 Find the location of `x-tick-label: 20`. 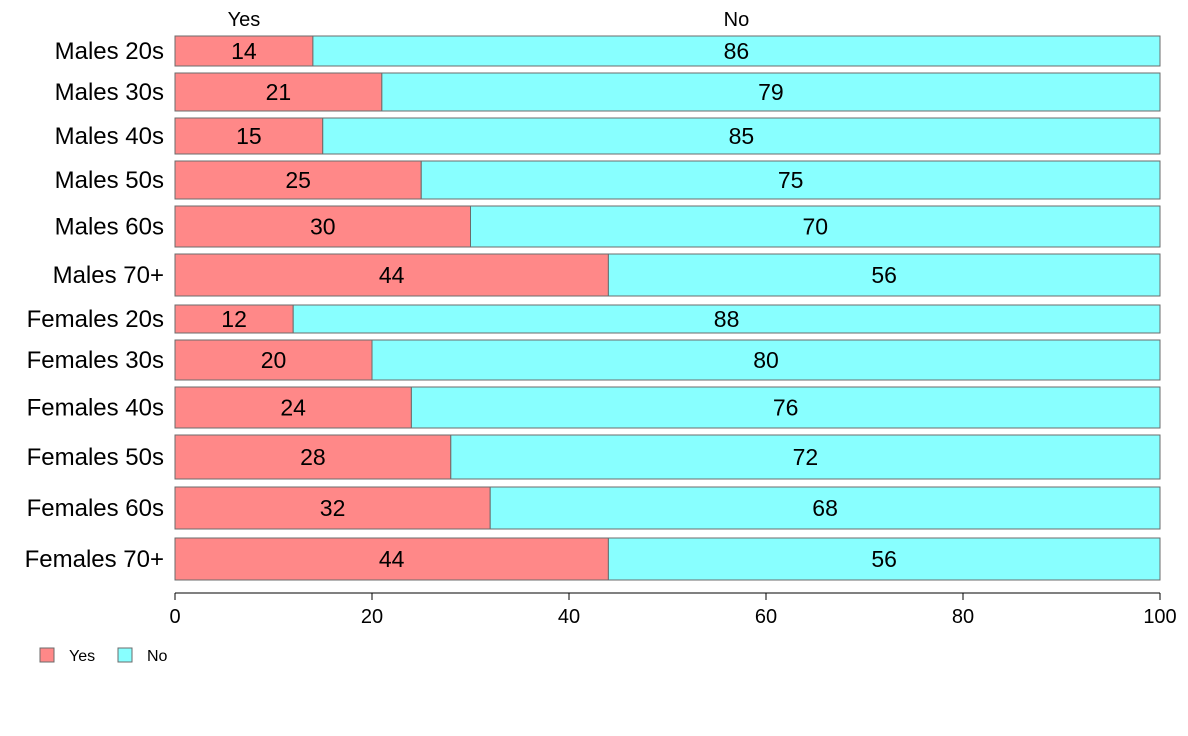

x-tick-label: 20 is located at coordinates (372, 617).